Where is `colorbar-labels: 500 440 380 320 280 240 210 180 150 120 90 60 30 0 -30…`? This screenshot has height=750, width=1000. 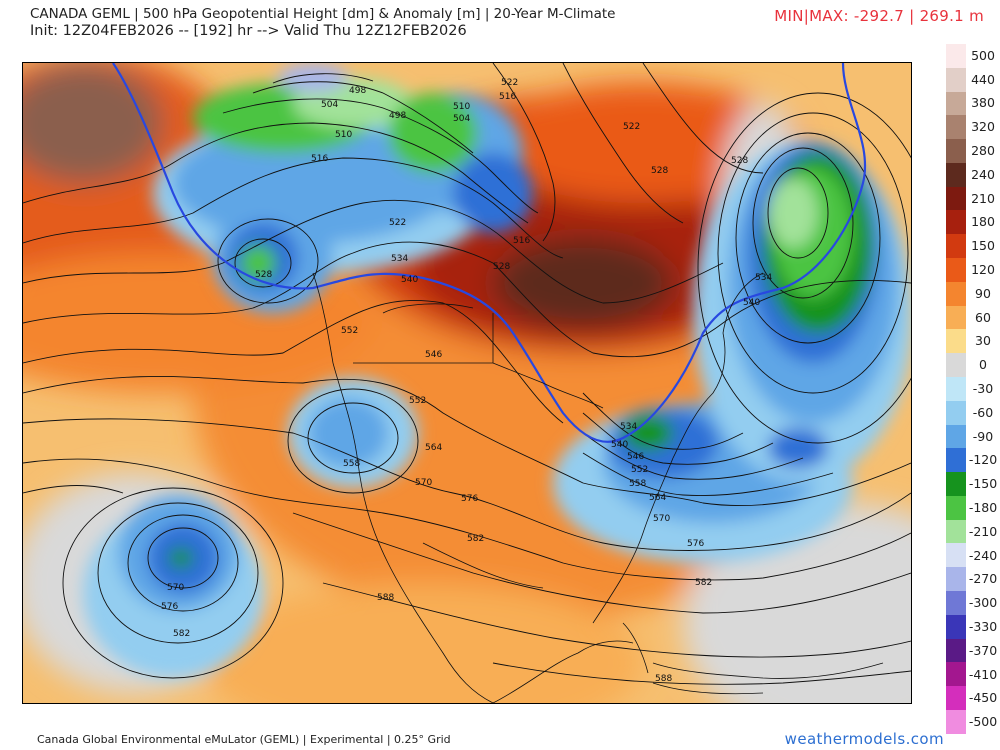
colorbar-labels: 500 440 380 320 280 240 210 180 150 120 90 60 30 0 -30… is located at coordinates (984, 389).